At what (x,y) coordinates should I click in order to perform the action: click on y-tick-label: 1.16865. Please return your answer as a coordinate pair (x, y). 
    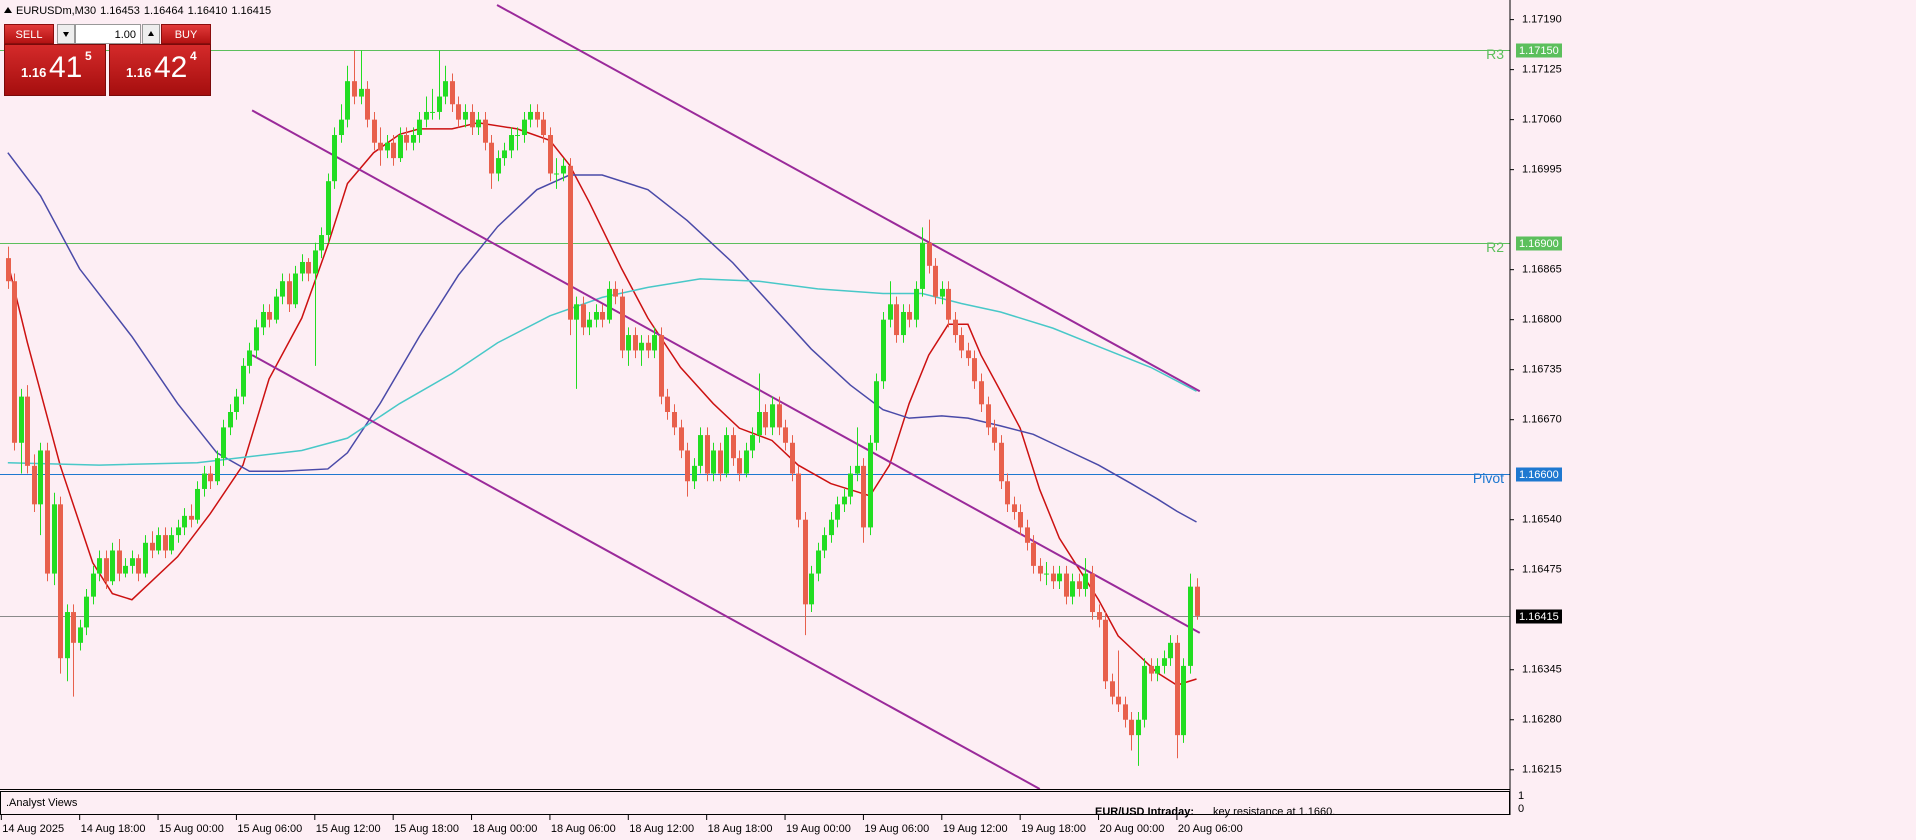
    Looking at the image, I should click on (1542, 270).